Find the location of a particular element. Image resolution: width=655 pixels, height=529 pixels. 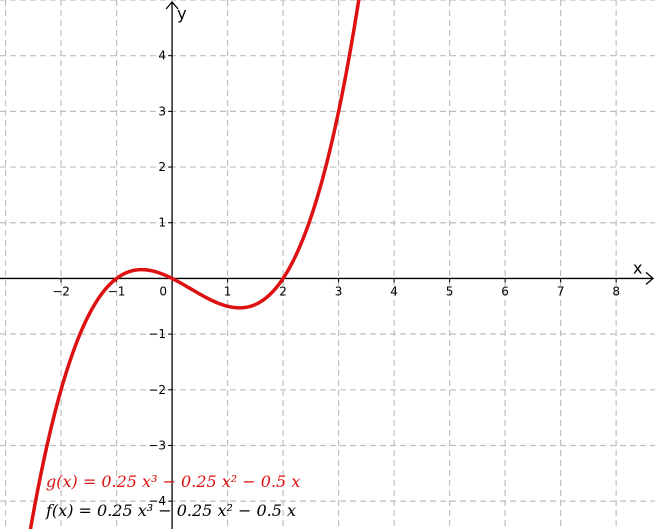

x-tick-label: −2 is located at coordinates (61, 291).